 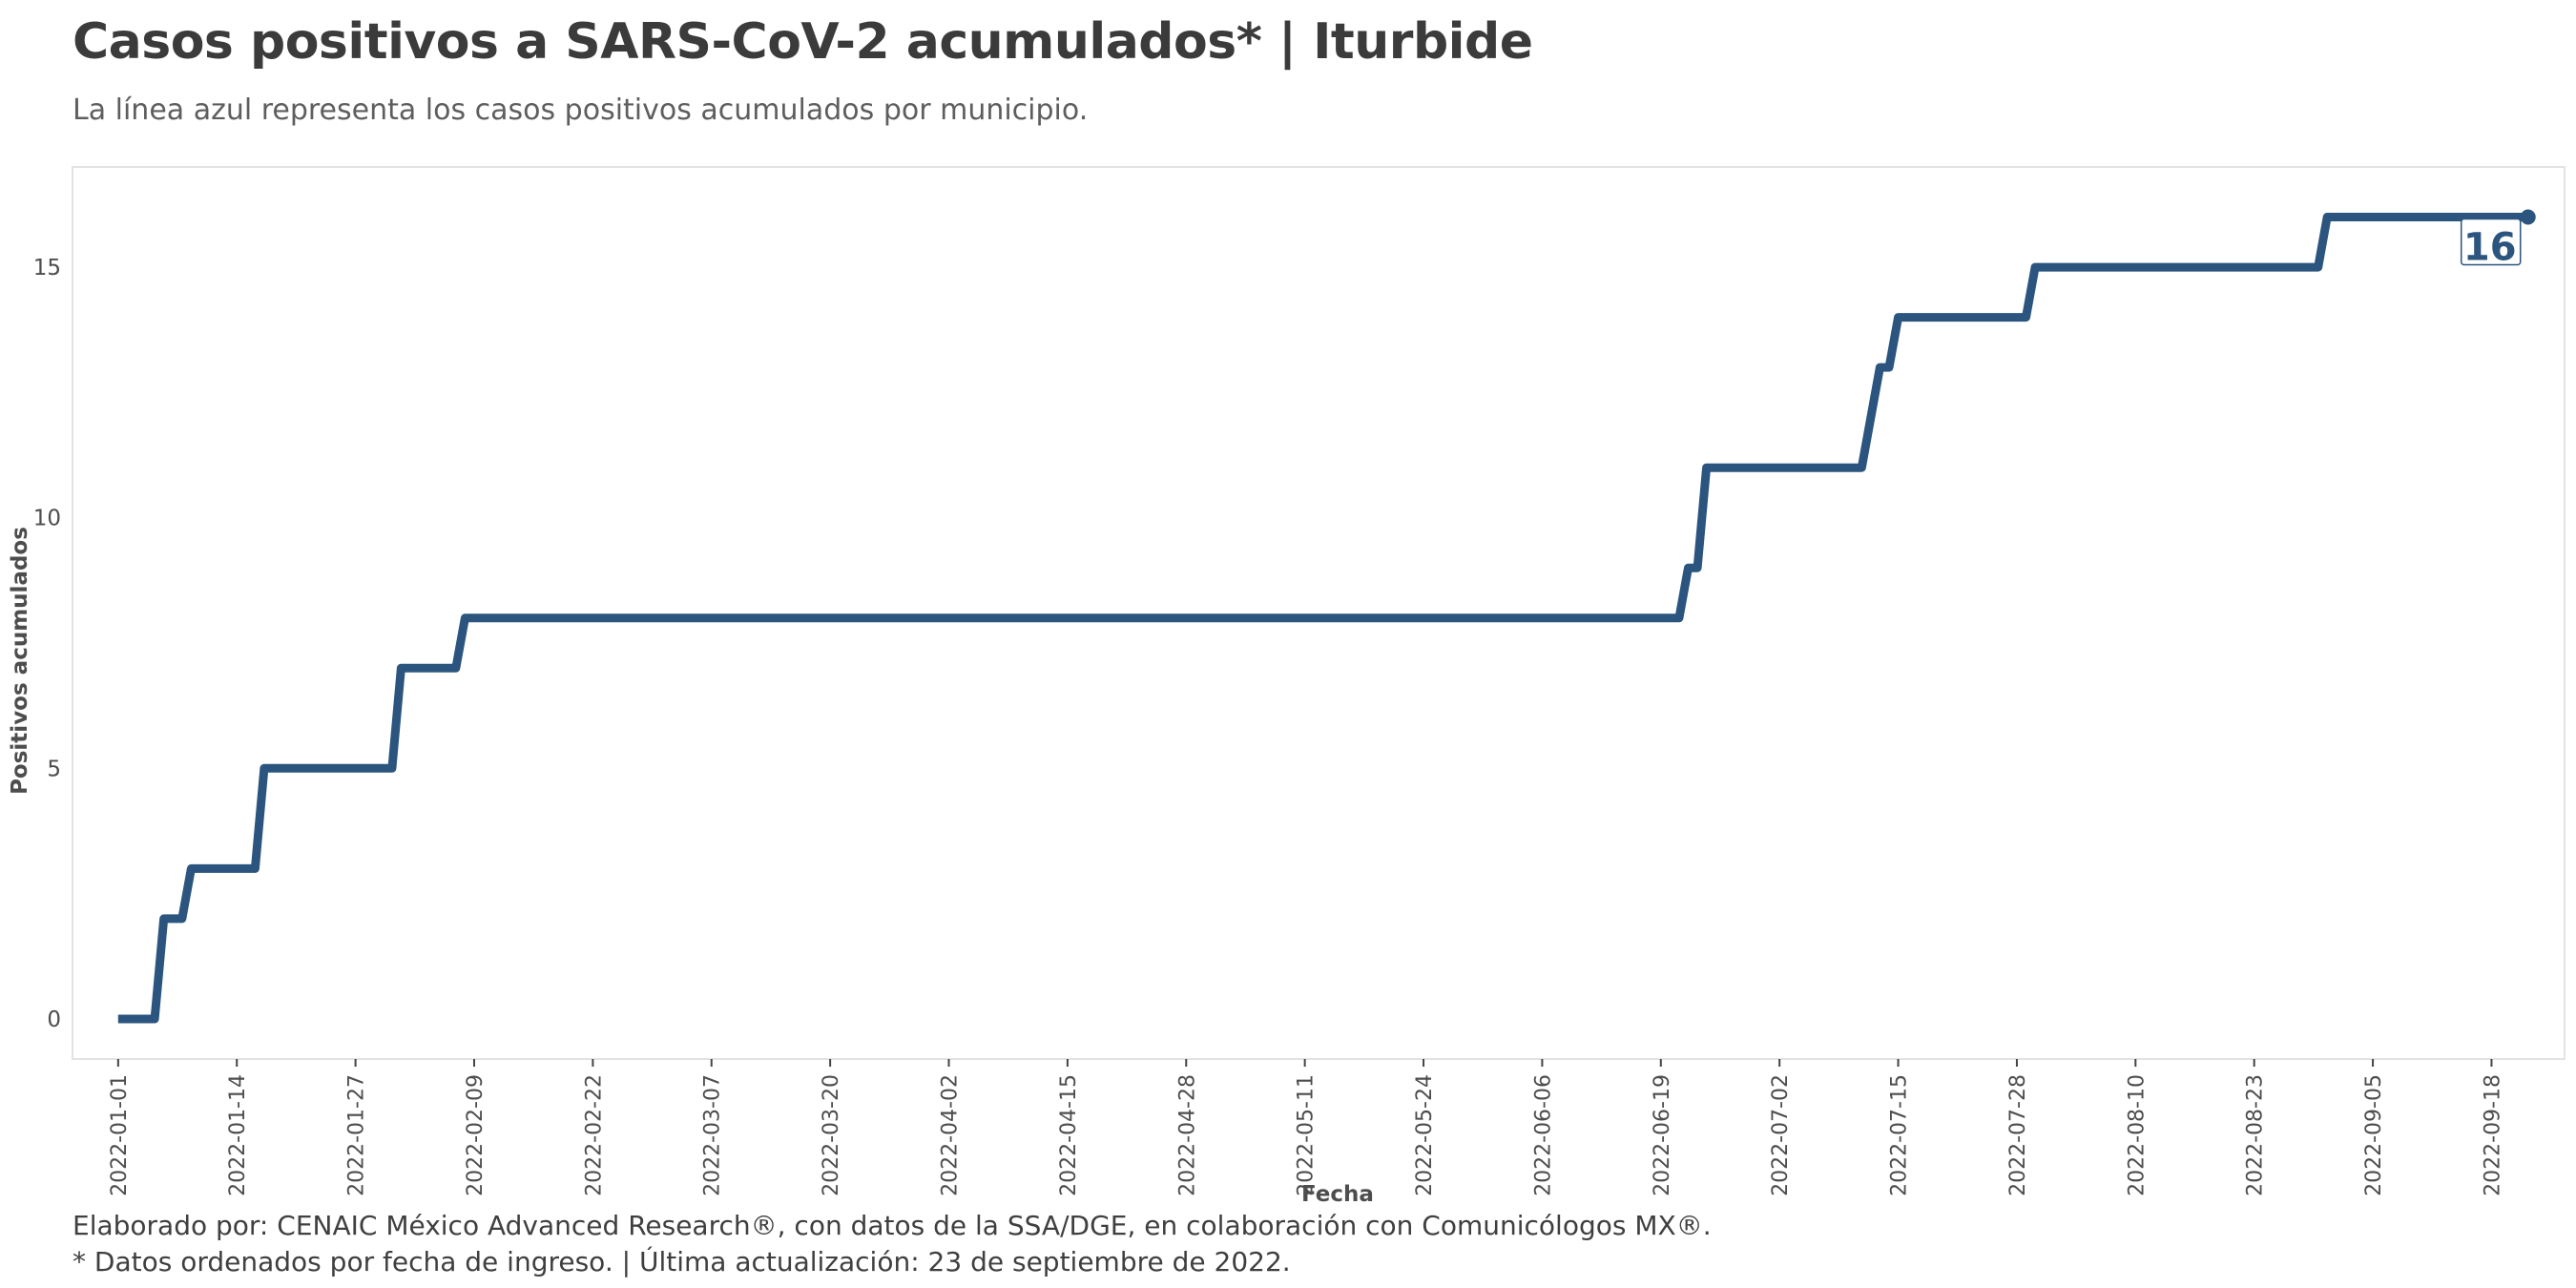 What do you see at coordinates (2374, 1135) in the screenshot?
I see `x-tick-label-19: 2022-09-05` at bounding box center [2374, 1135].